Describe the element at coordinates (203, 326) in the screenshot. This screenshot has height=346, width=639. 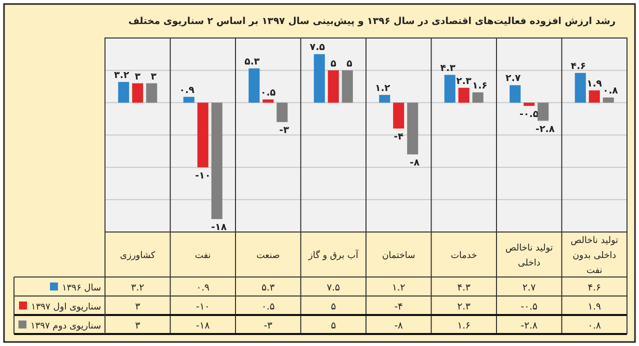
I see `data-label: -۱۸` at that location.